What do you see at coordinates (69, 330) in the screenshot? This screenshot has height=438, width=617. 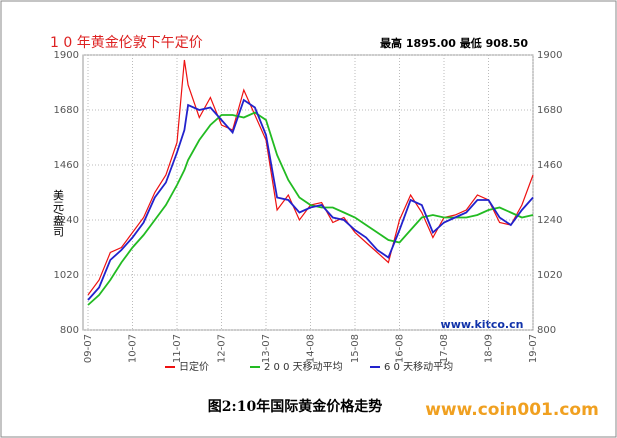 I see `y-tick-label: 800` at bounding box center [69, 330].